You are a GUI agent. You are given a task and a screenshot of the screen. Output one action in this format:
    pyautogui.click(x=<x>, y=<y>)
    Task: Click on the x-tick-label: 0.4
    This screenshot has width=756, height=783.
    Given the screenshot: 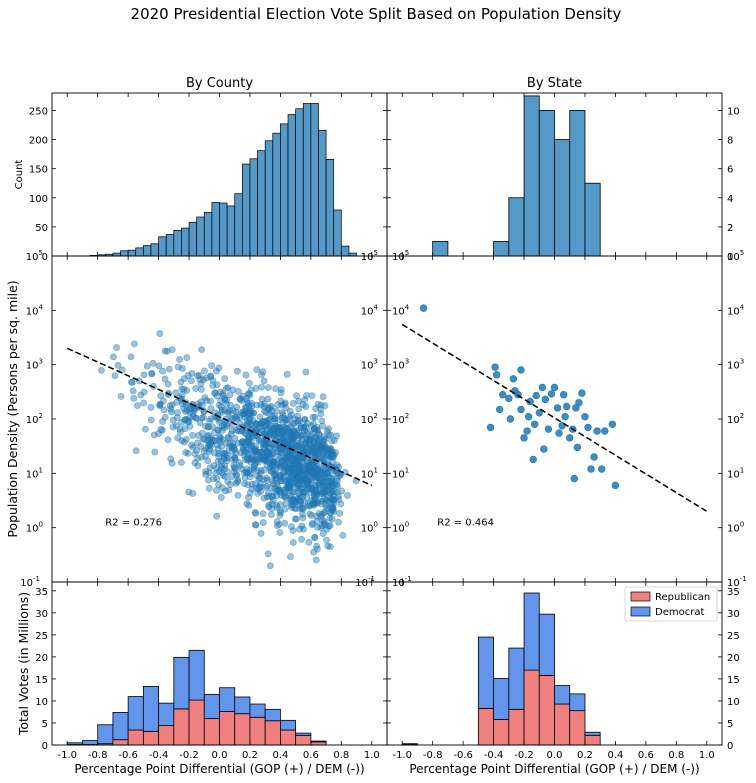 What is the action you would take?
    pyautogui.click(x=615, y=755)
    